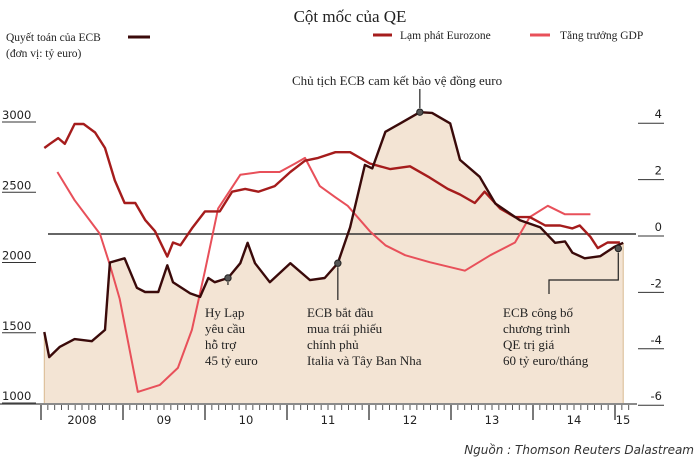  What do you see at coordinates (246, 420) in the screenshot?
I see `x-tick-label: 10` at bounding box center [246, 420].